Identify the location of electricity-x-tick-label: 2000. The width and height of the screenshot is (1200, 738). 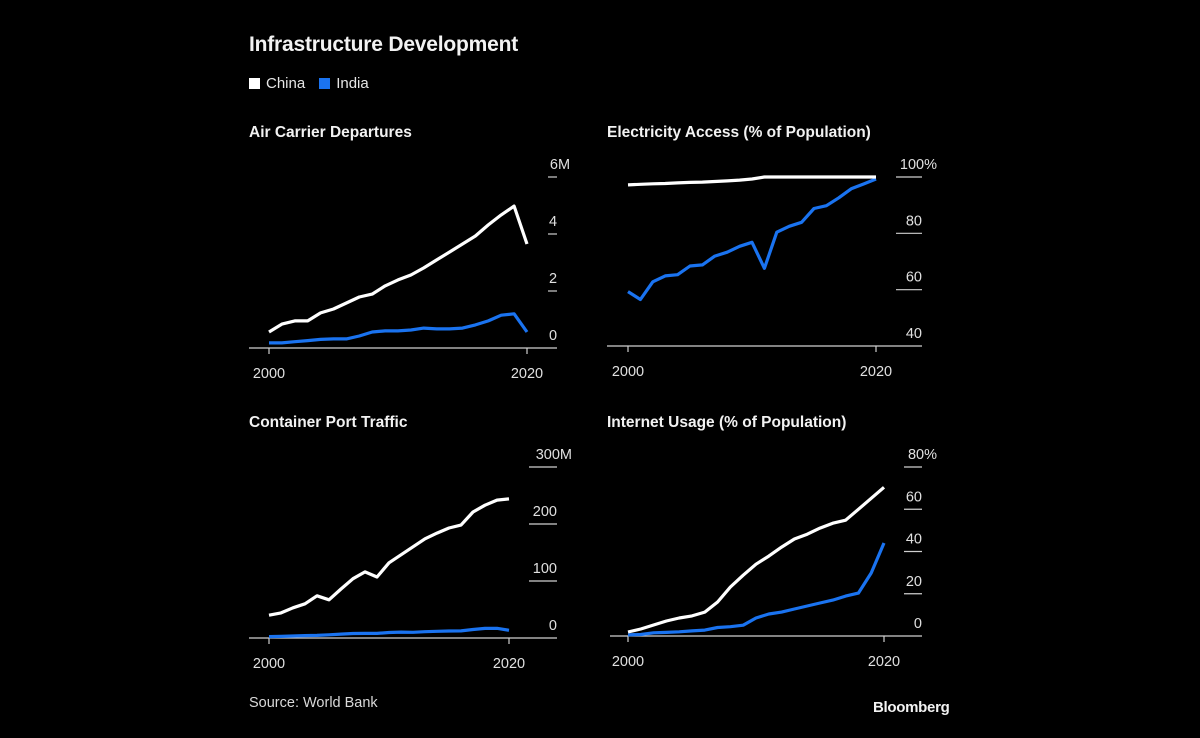
(628, 372).